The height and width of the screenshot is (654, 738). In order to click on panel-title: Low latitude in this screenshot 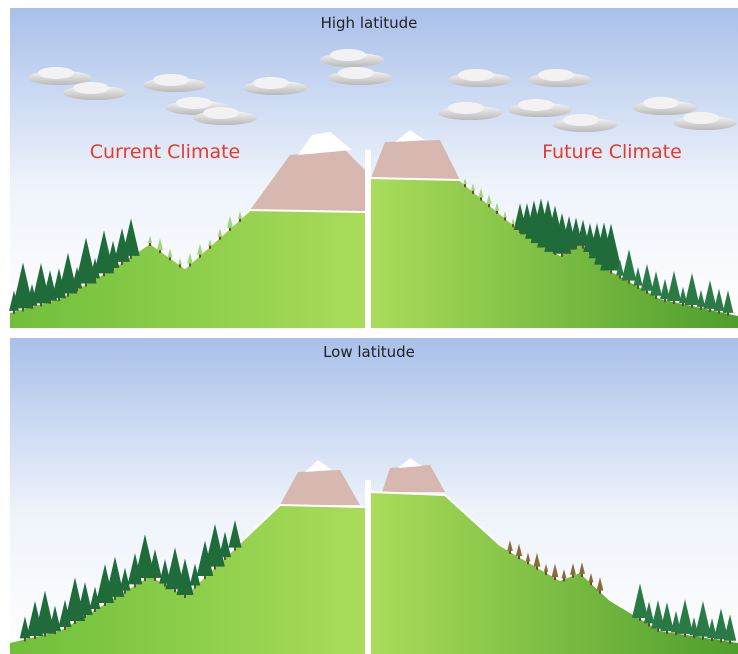, I will do `click(369, 352)`.